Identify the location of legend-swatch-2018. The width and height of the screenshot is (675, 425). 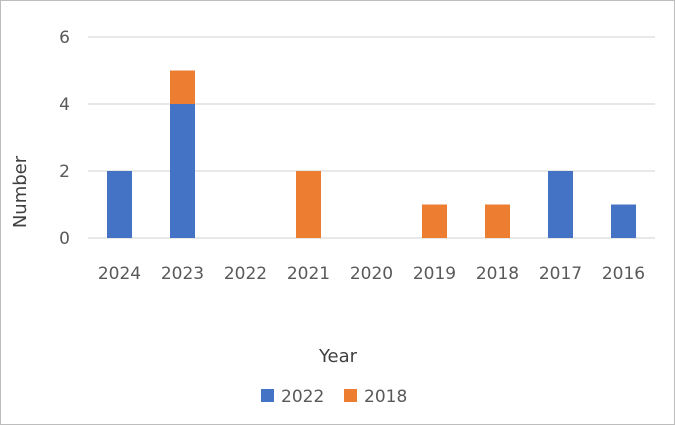
(350, 395).